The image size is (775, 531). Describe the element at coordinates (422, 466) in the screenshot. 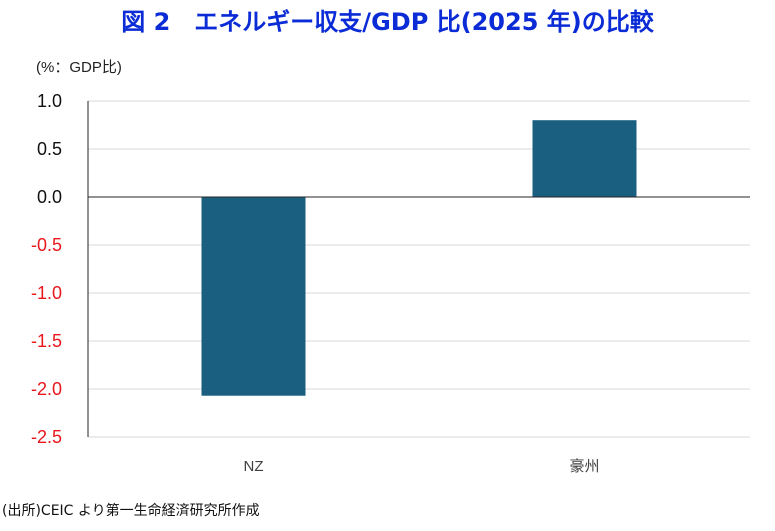

I see `category-labels: NZ 豪州` at that location.